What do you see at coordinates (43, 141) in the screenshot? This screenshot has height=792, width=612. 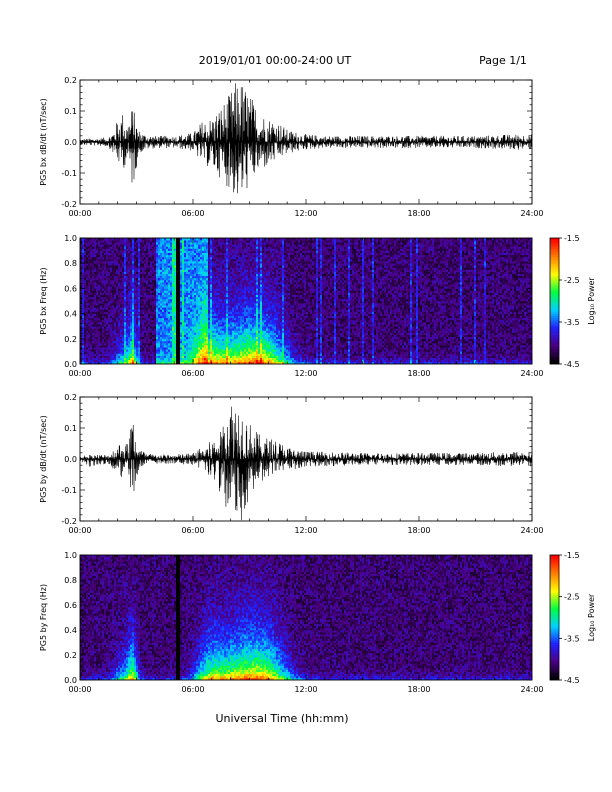 I see `y-axis-label: PG5 bx dB/dt (nT/sec)` at bounding box center [43, 141].